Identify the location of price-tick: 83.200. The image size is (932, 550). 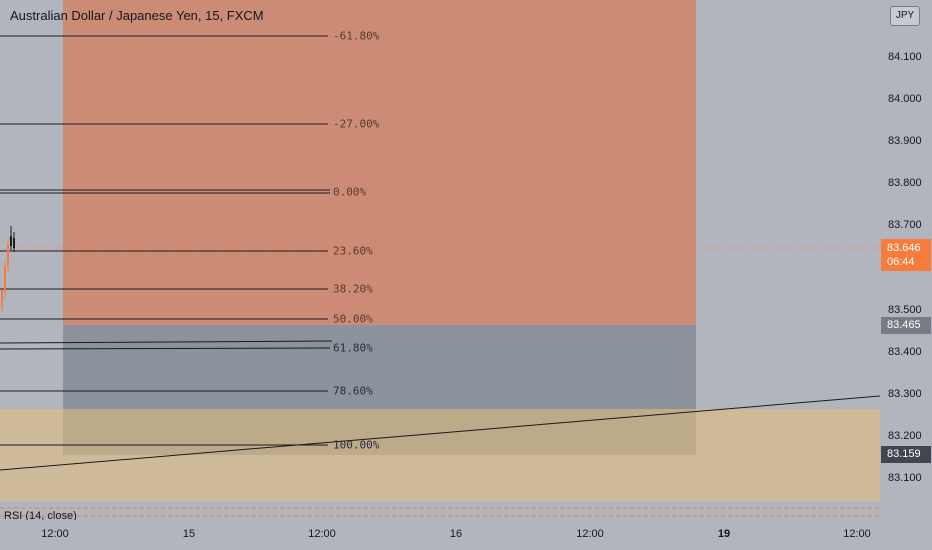
(905, 436).